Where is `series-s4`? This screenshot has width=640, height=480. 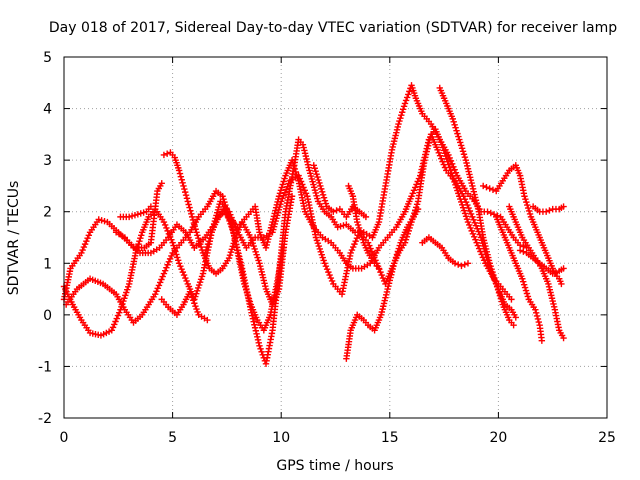 series-s4 is located at coordinates (138, 216).